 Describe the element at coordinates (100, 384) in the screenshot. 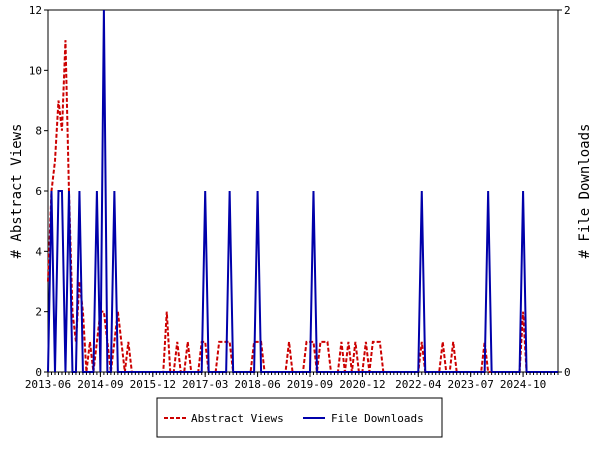

I see `x-tick-label: 2014-09` at that location.